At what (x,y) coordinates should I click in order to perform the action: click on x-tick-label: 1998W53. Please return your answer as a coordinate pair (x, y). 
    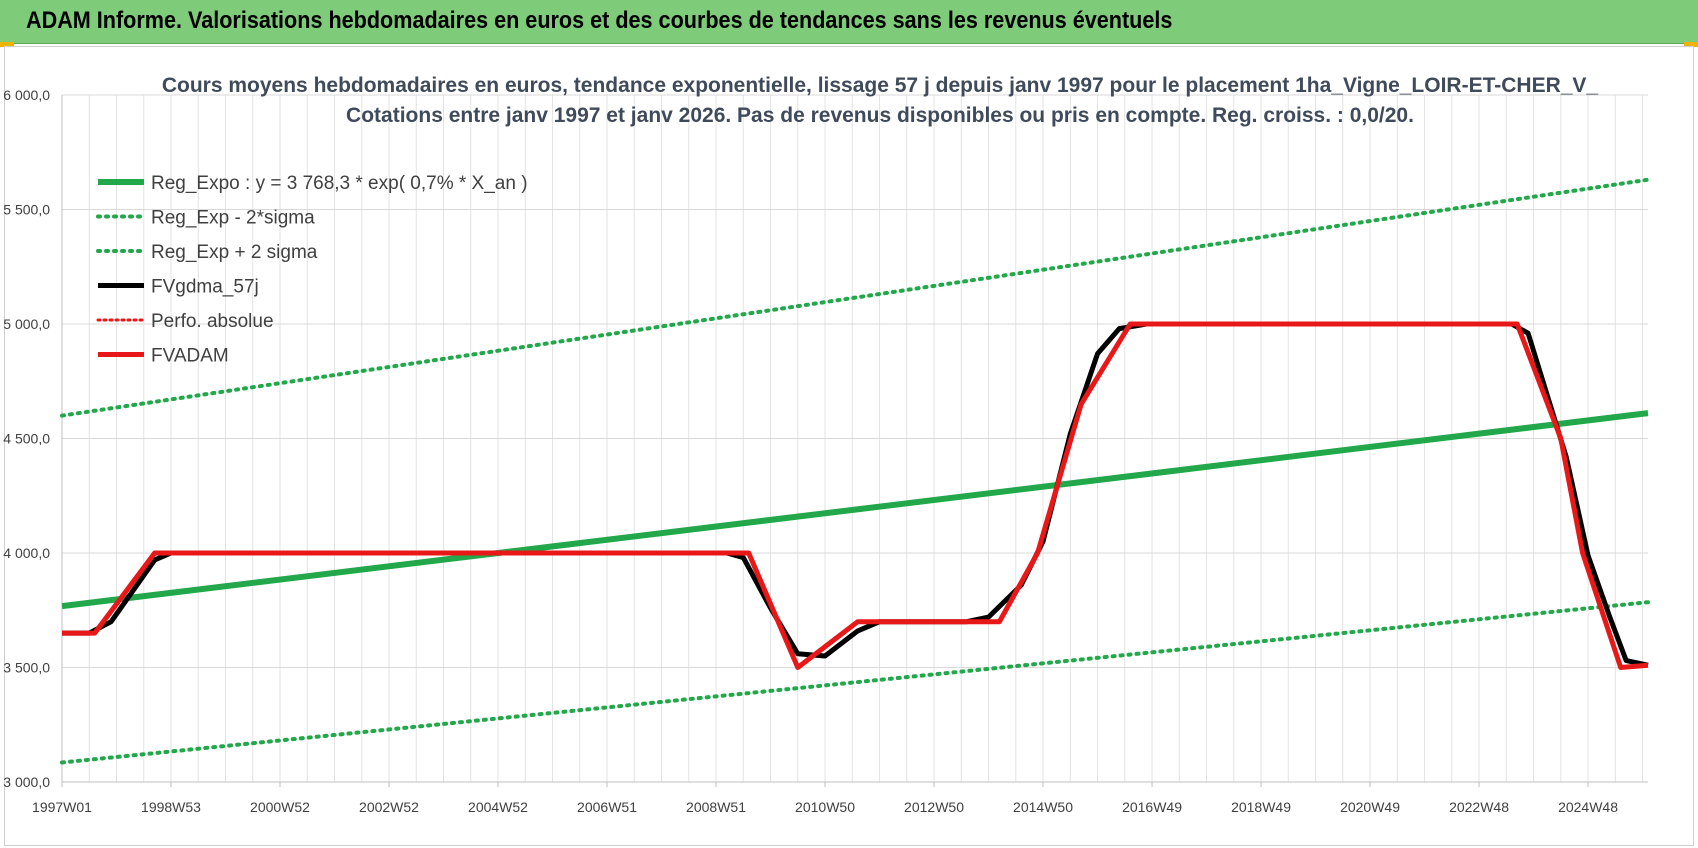
    Looking at the image, I should click on (171, 807).